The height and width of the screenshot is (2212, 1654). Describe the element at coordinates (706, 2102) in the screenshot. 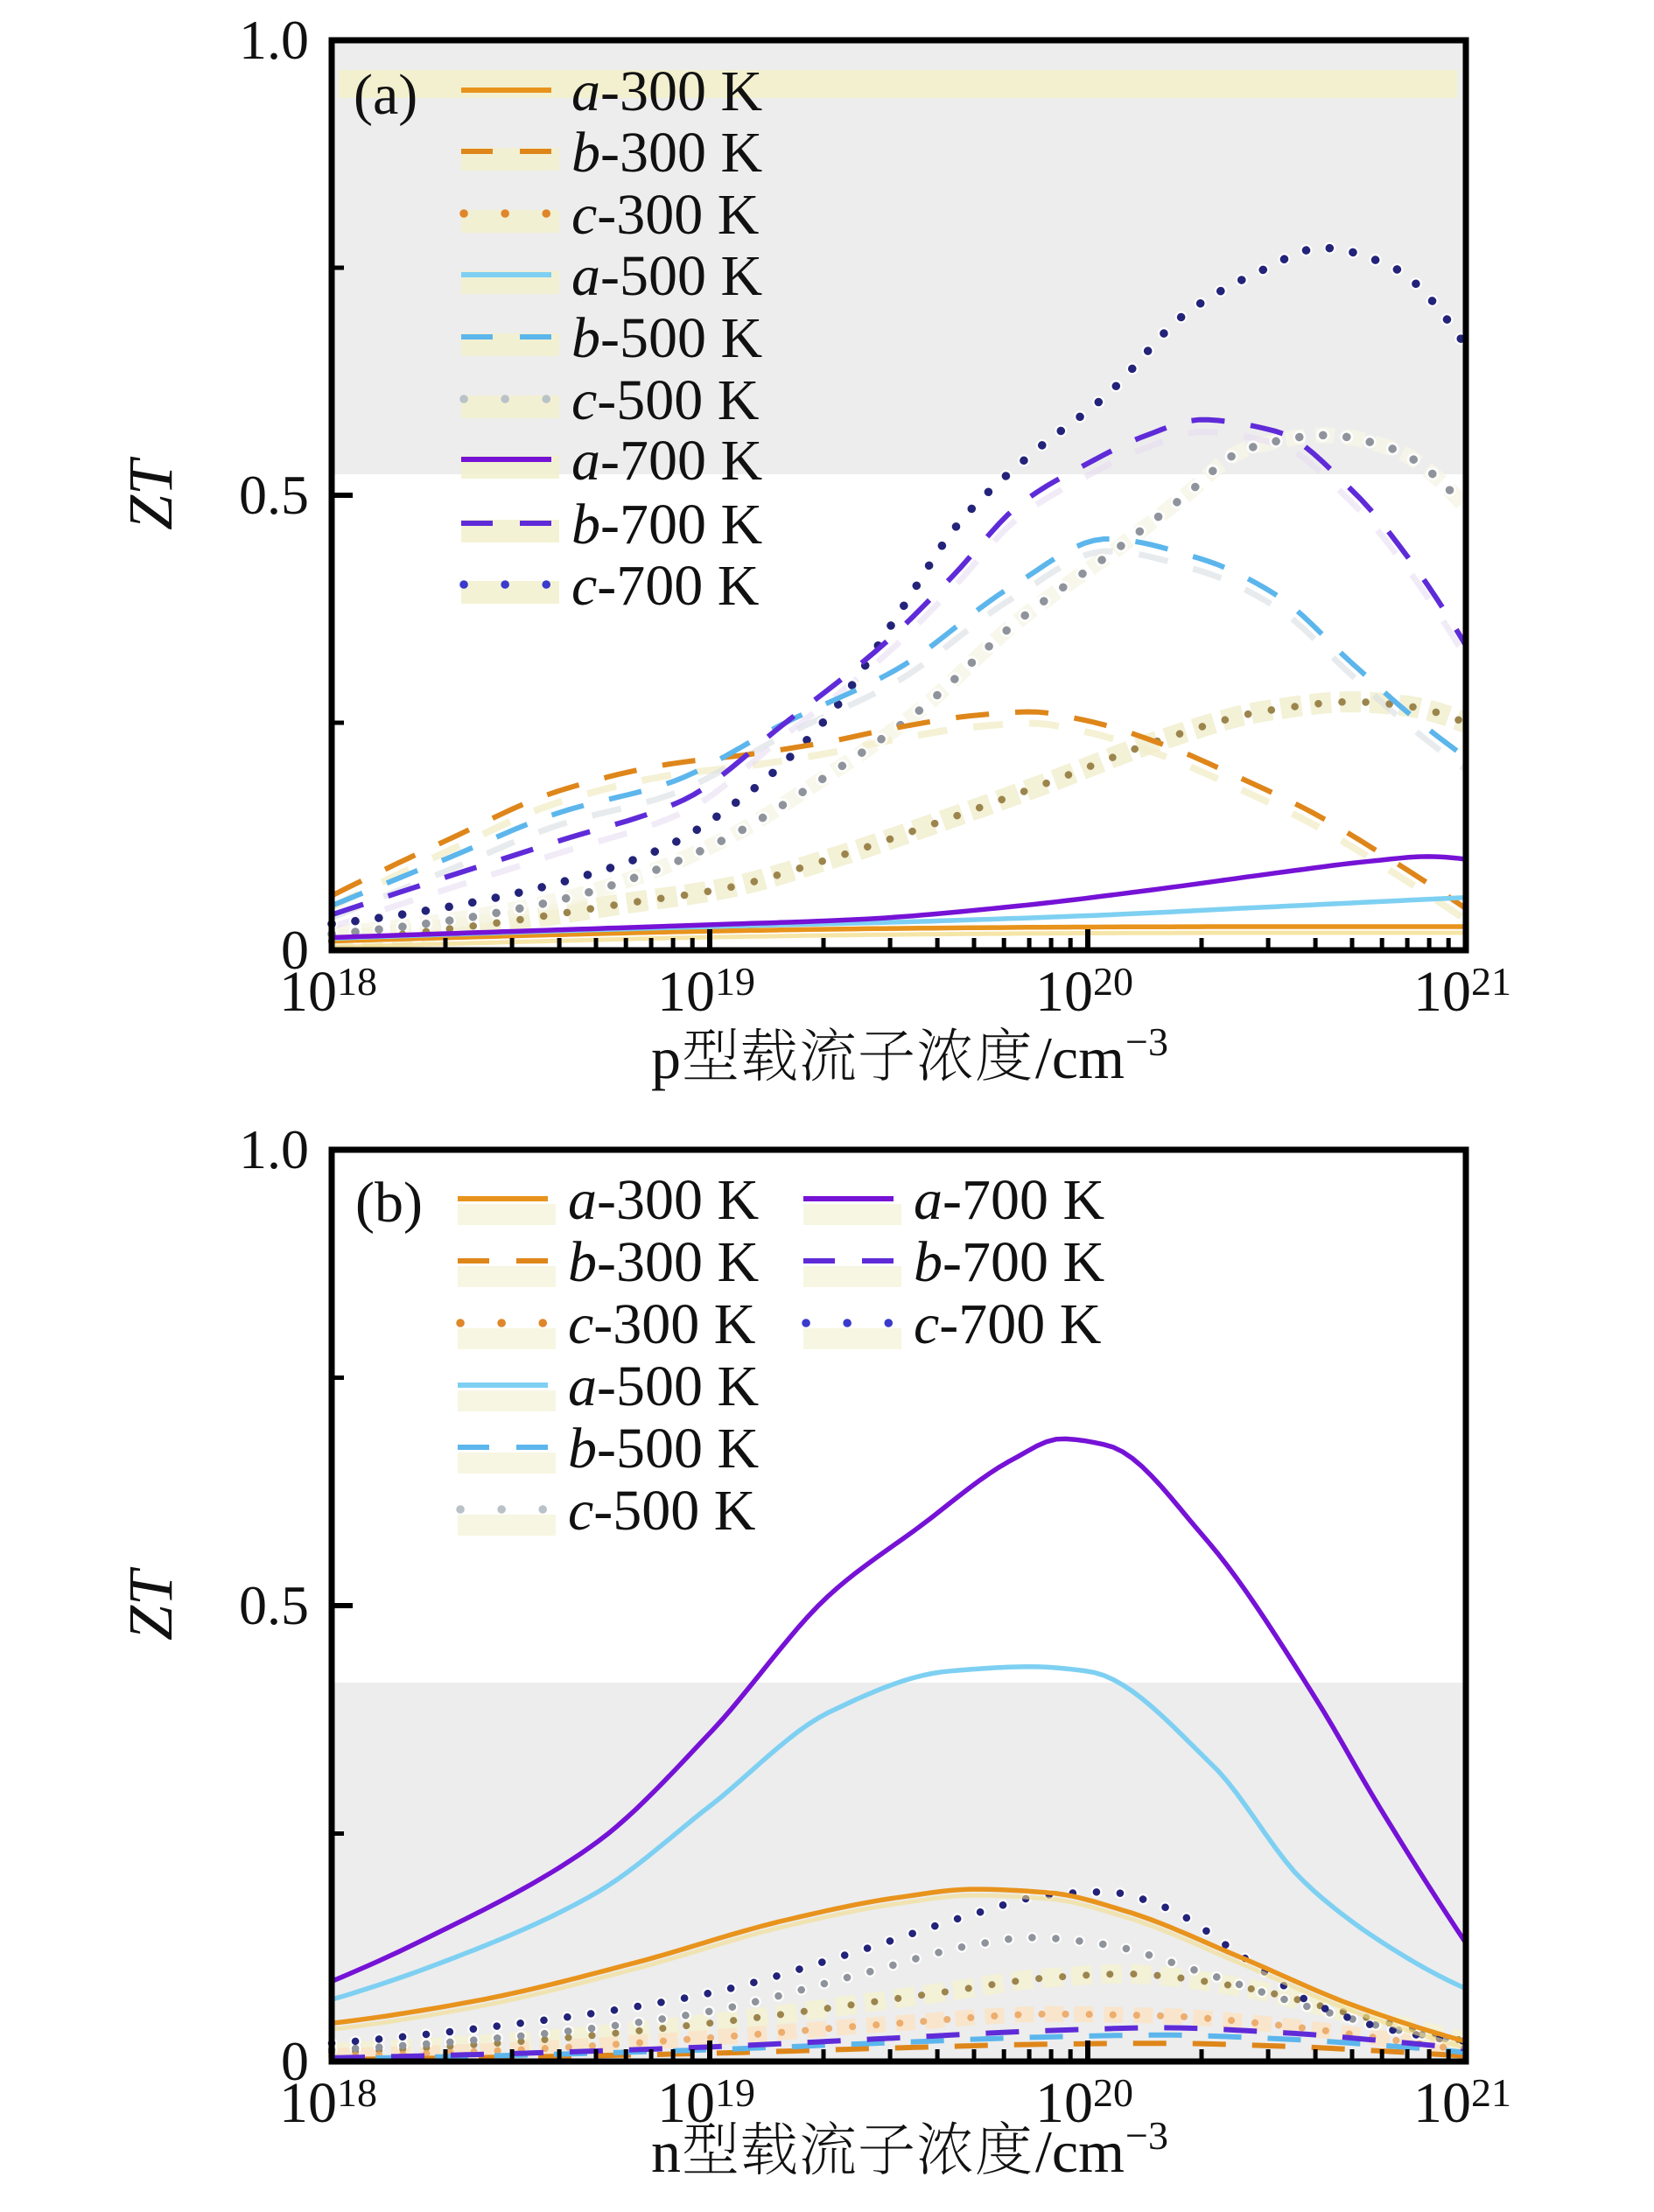

I see `svg-text: 1019` at that location.